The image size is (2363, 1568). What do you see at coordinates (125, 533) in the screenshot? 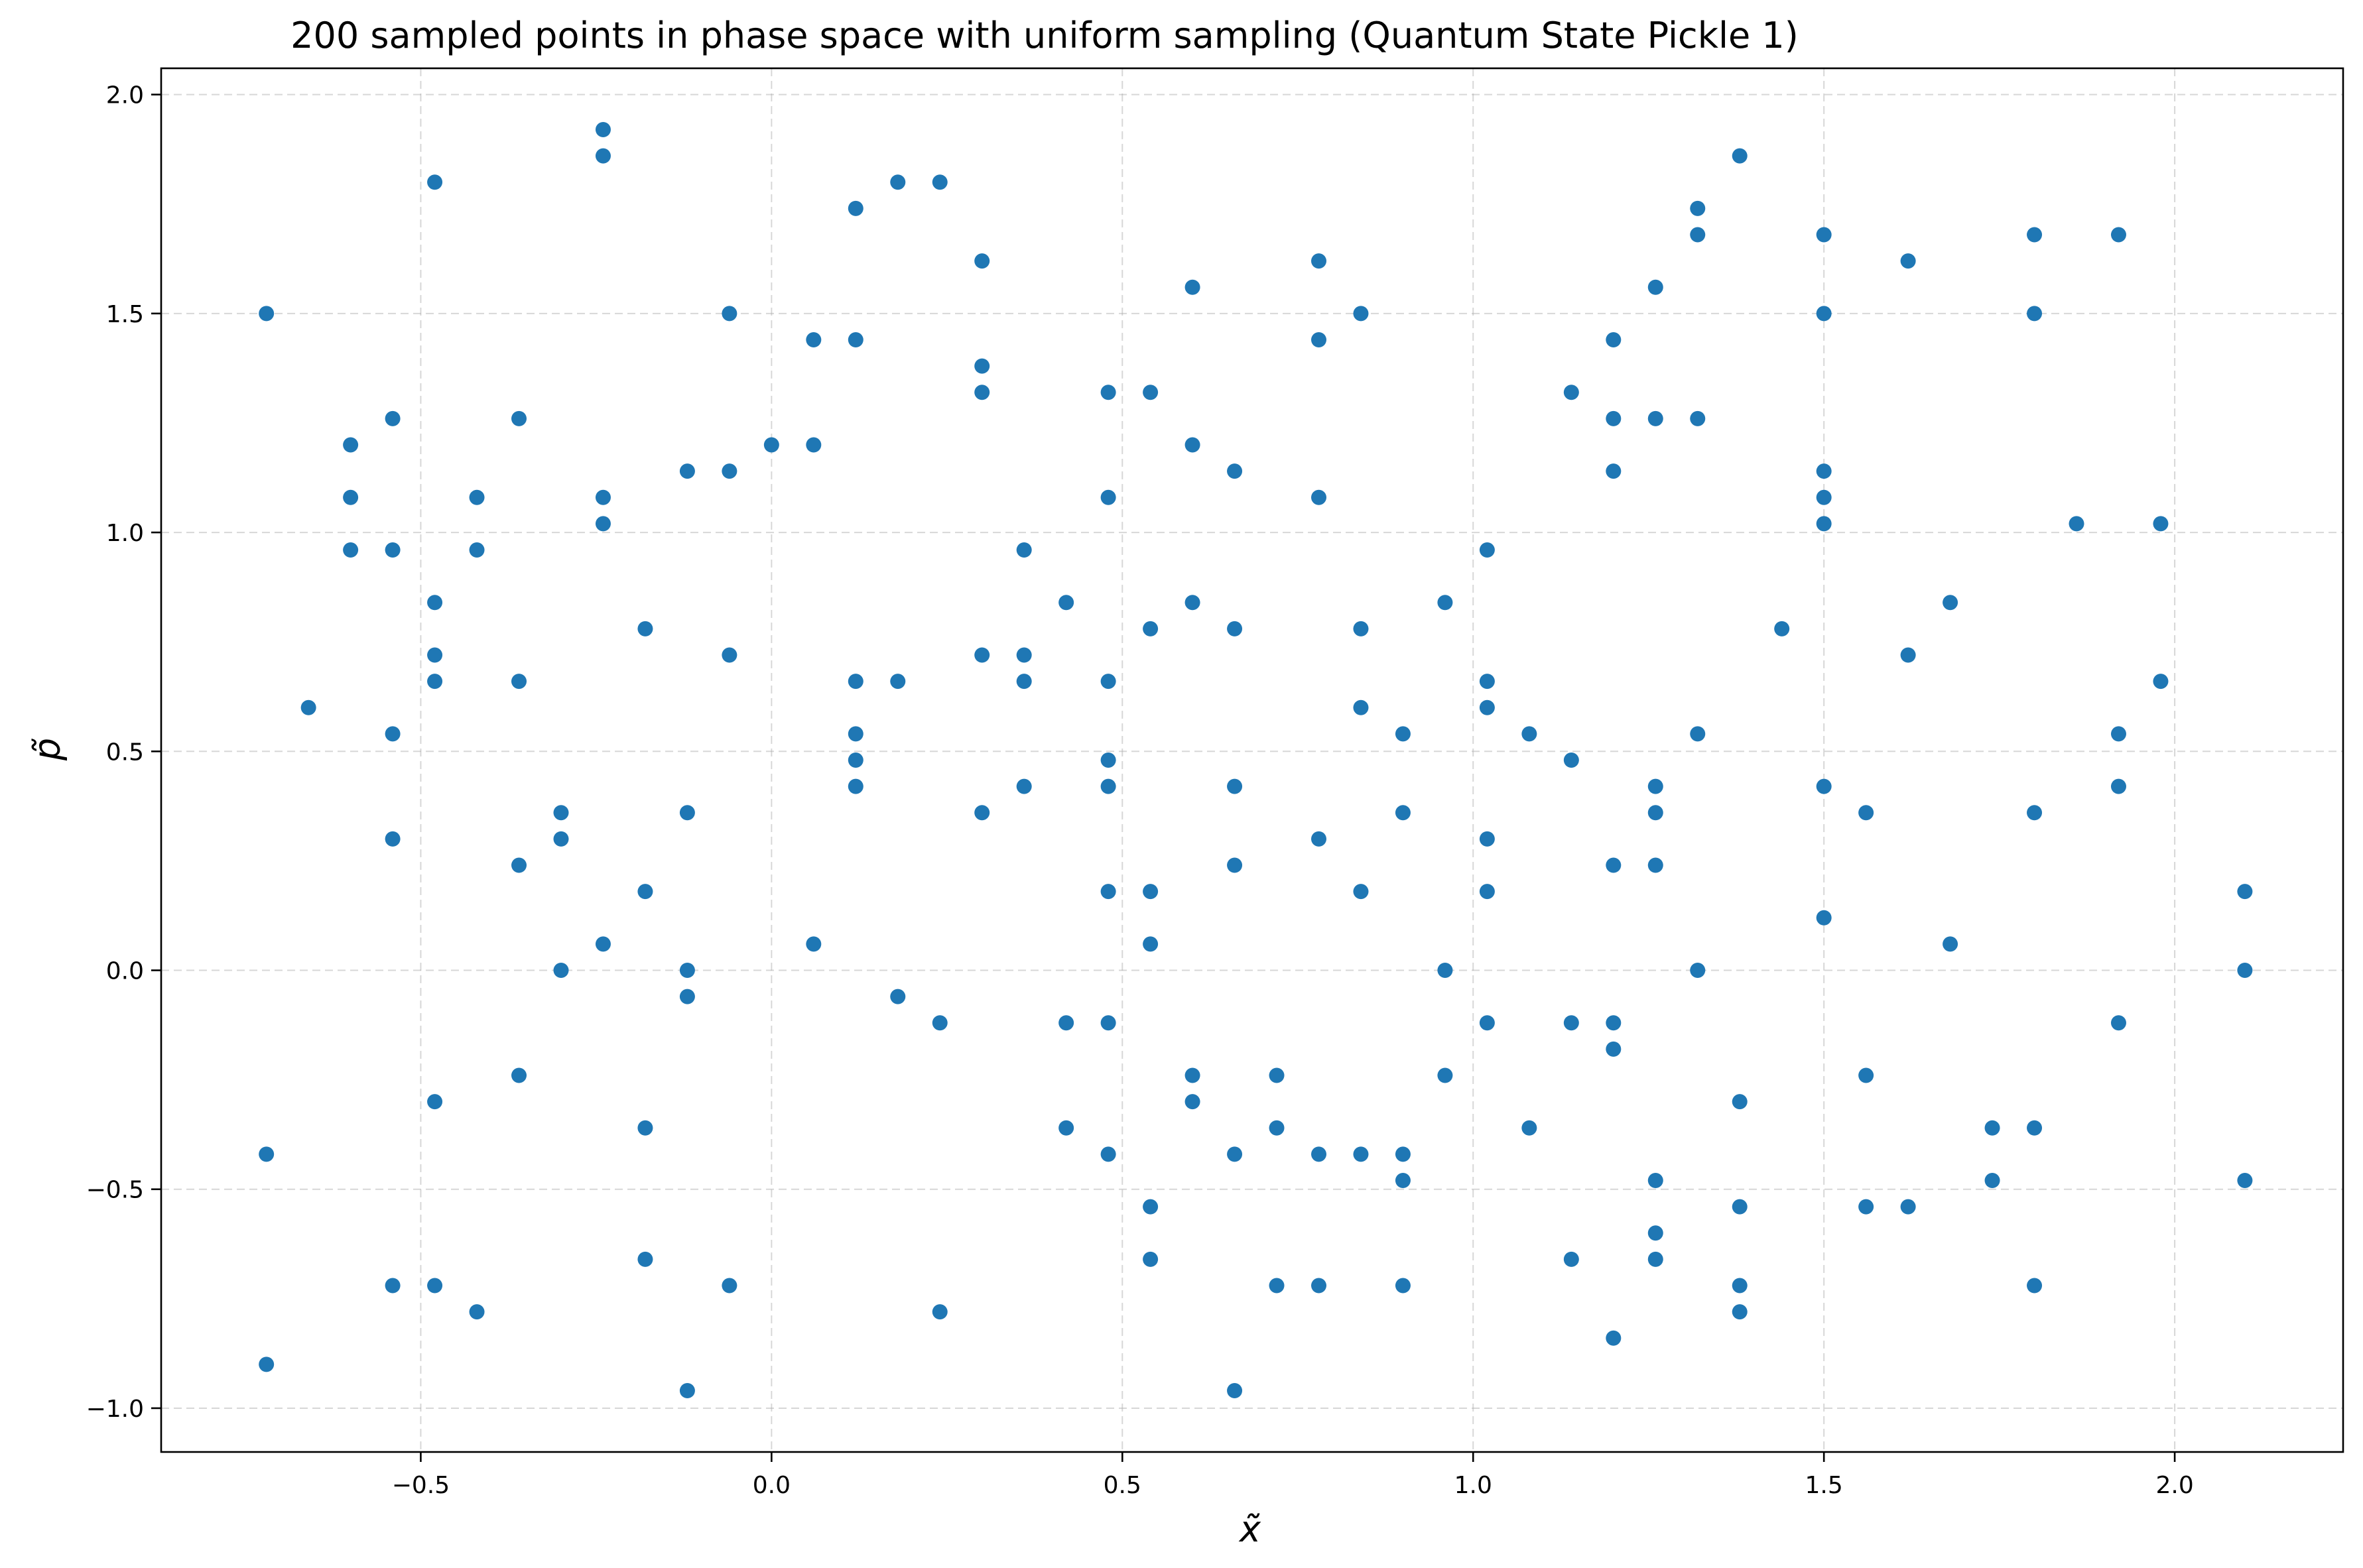
I see `y-tick-label: 1.0` at bounding box center [125, 533].